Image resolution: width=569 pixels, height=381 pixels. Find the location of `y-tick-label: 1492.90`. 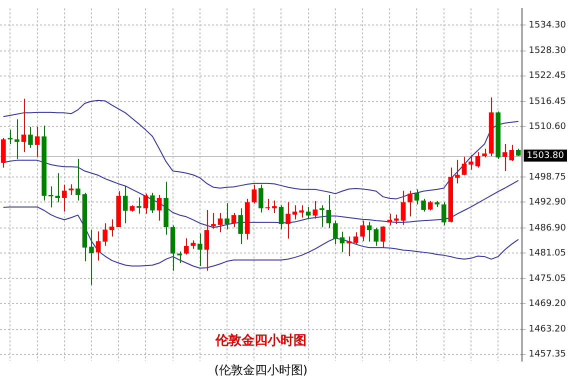

y-tick-label: 1492.90 is located at coordinates (547, 203).